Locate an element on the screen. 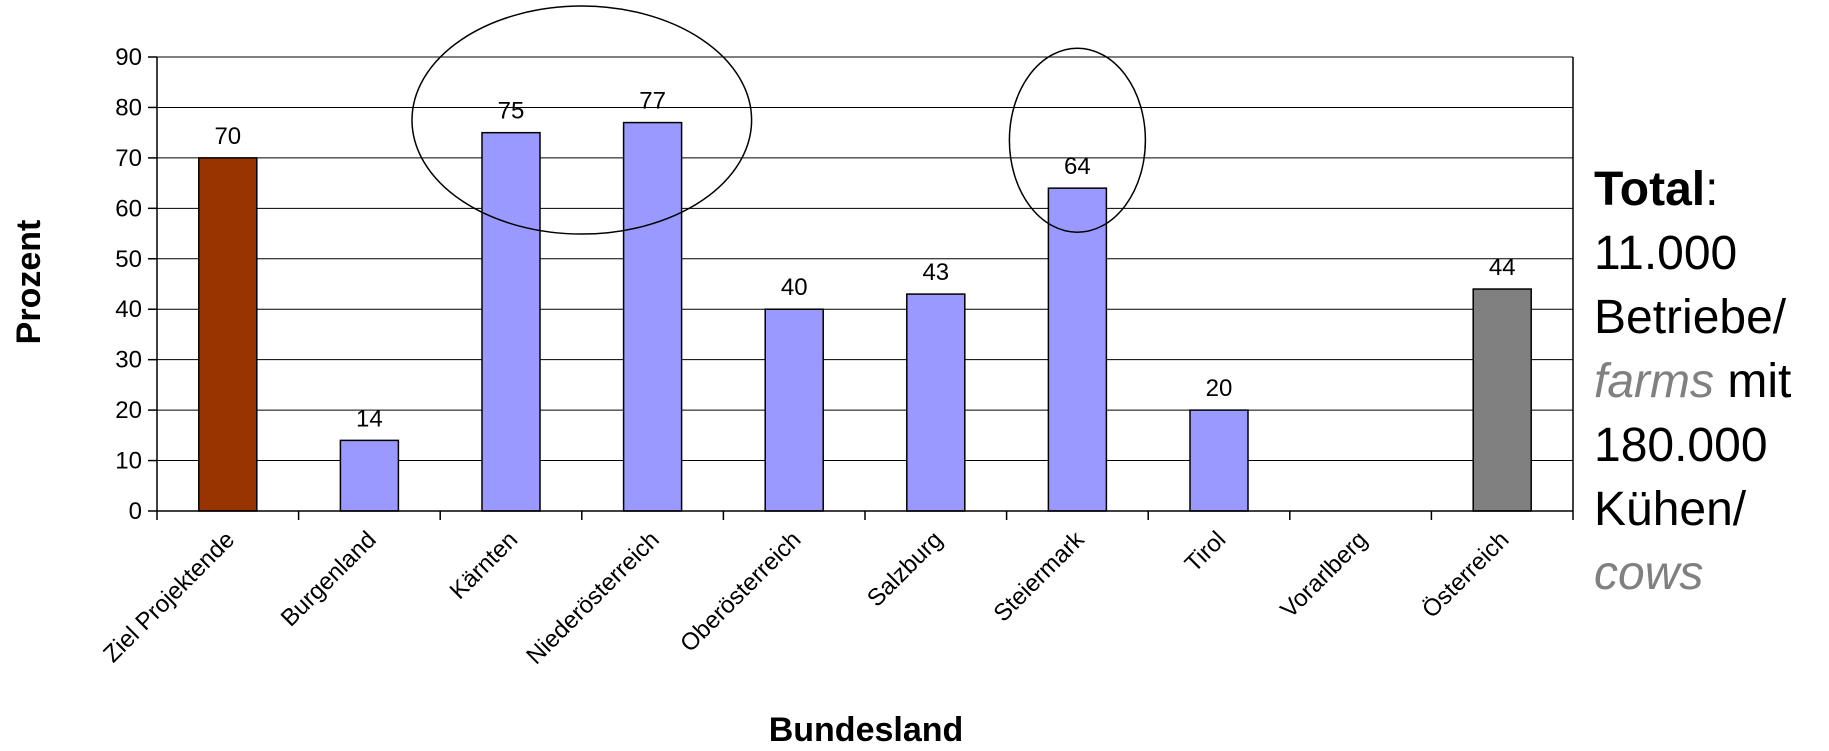 The image size is (1829, 751). highlight-ring-kaernten-niederoesterreich is located at coordinates (582, 120).